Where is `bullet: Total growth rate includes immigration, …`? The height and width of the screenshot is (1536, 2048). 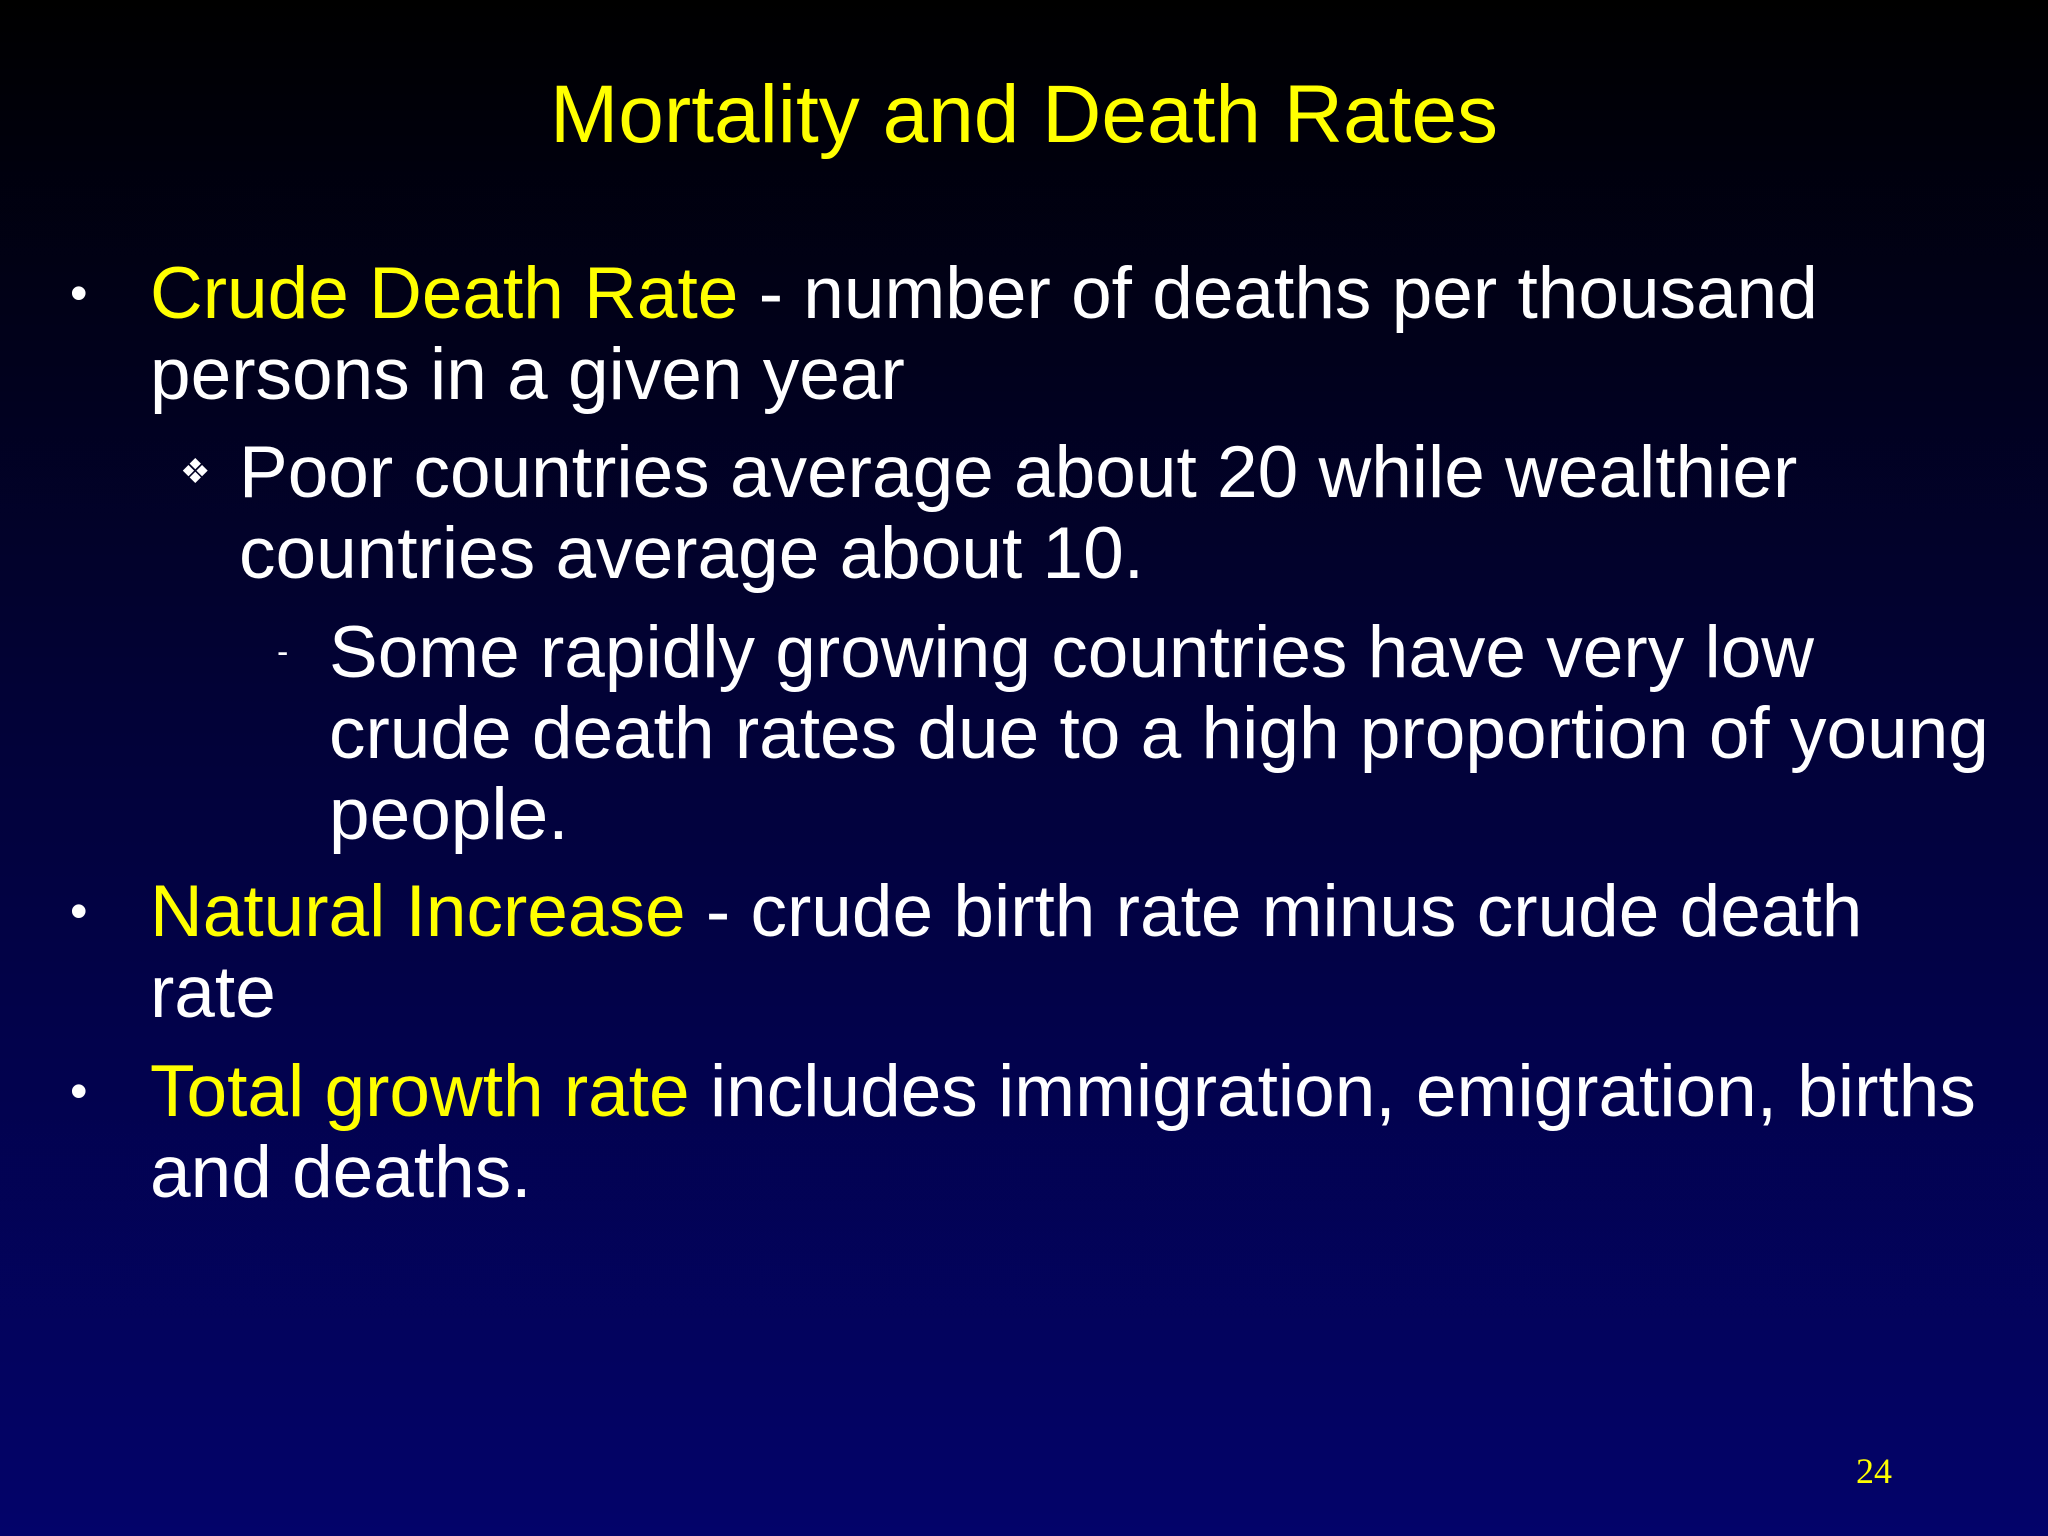
bullet: Total growth rate includes immigration, … is located at coordinates (1065, 1132).